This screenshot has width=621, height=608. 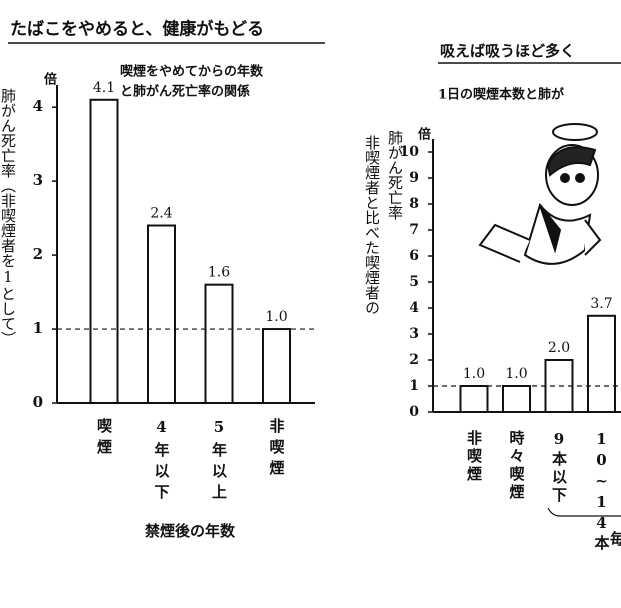 What do you see at coordinates (601, 304) in the screenshot?
I see `value-label: 3.7` at bounding box center [601, 304].